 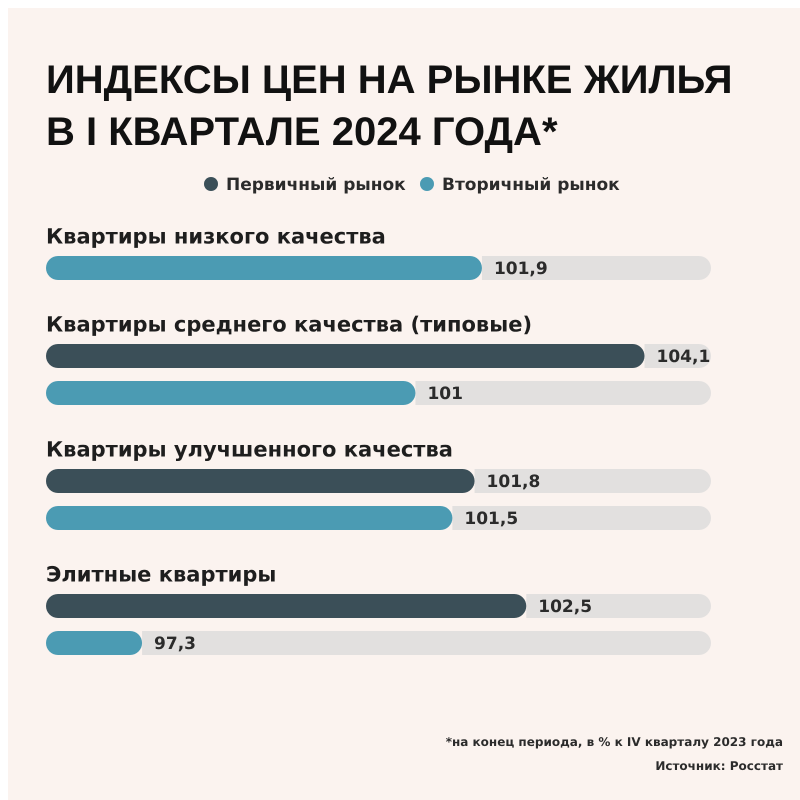 I want to click on chart-title: ИНДЕКСЫ ЦЕН НА РЫНКЕ ЖИЛЬЯ В I КВАРТАЛЕ 2024 ГОДА*, so click(x=389, y=106).